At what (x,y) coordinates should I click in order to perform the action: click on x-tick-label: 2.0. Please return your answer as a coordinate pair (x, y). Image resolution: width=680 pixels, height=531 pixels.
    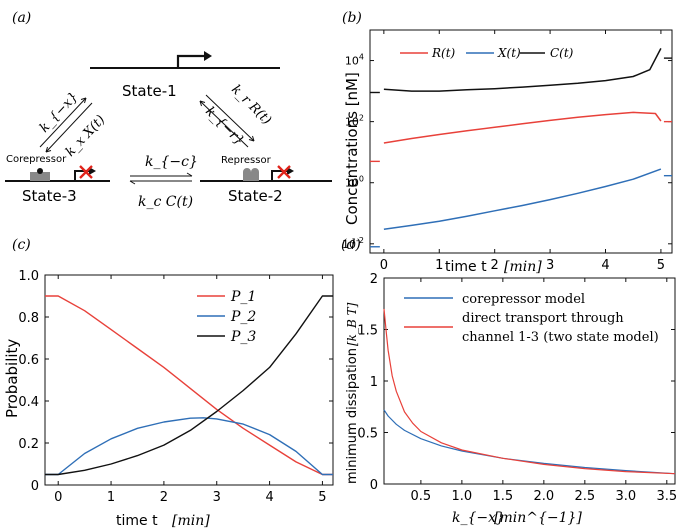
    Looking at the image, I should click on (544, 496).